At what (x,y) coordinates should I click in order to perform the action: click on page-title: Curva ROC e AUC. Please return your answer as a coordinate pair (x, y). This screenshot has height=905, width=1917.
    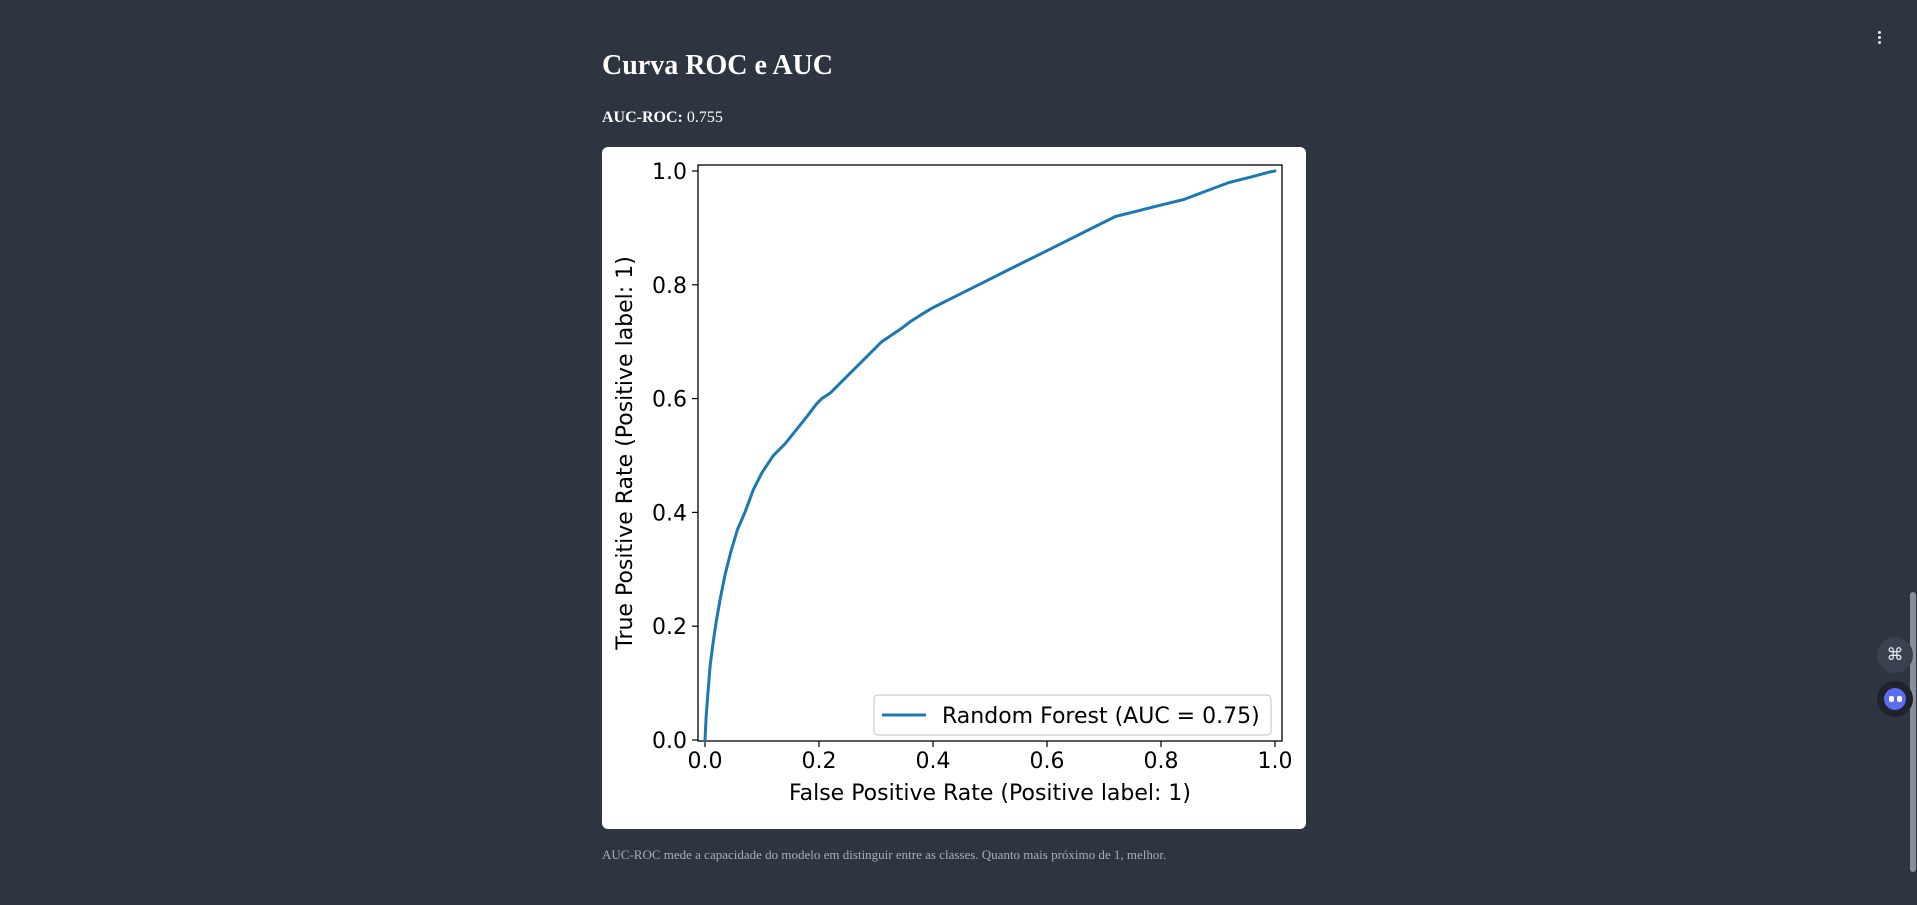
    Looking at the image, I should click on (717, 65).